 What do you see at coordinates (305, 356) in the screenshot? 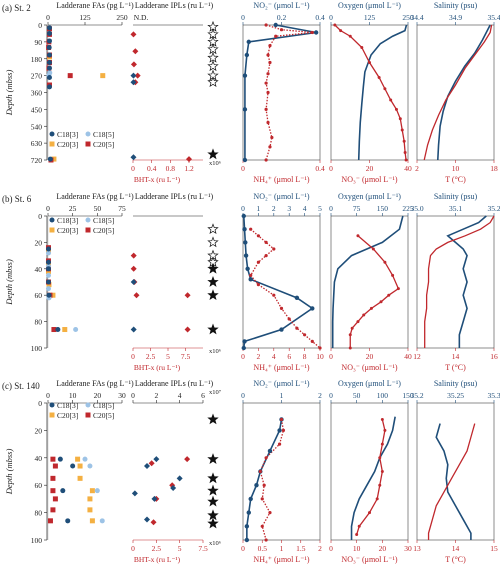
I see `nitrite-bottom-tick-label: 8` at bounding box center [305, 356].